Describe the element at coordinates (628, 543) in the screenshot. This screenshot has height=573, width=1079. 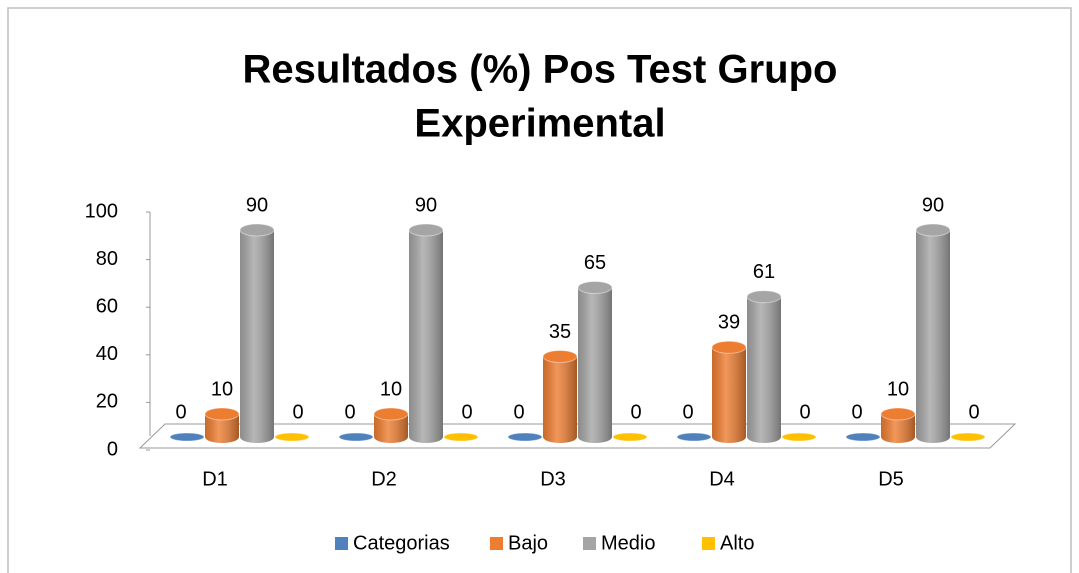
I see `legend-label: Medio` at that location.